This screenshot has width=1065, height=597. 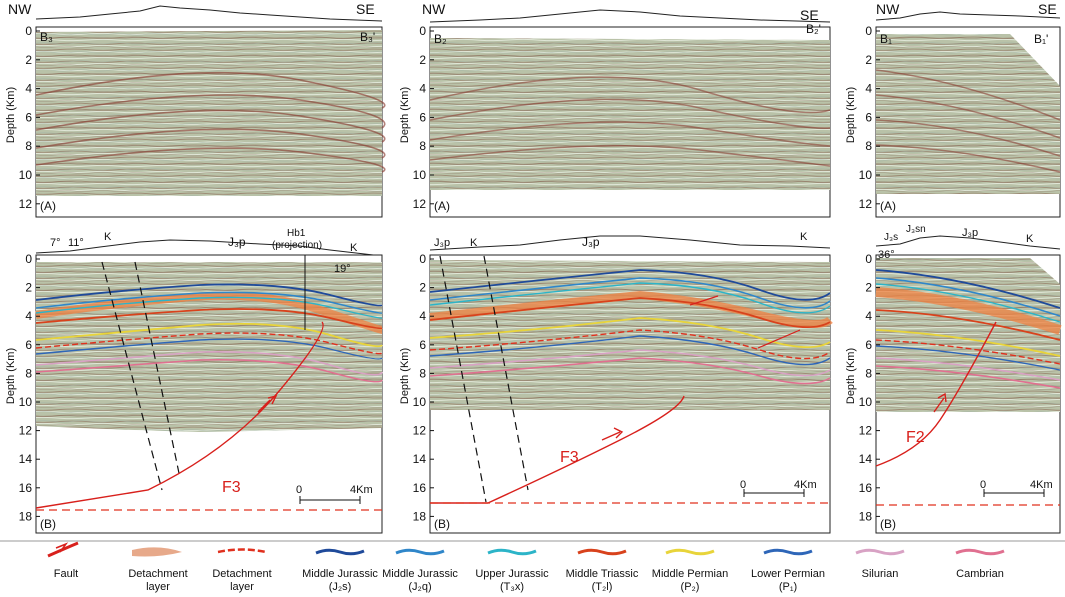 I want to click on legend-label: Lower Permian, so click(x=788, y=574).